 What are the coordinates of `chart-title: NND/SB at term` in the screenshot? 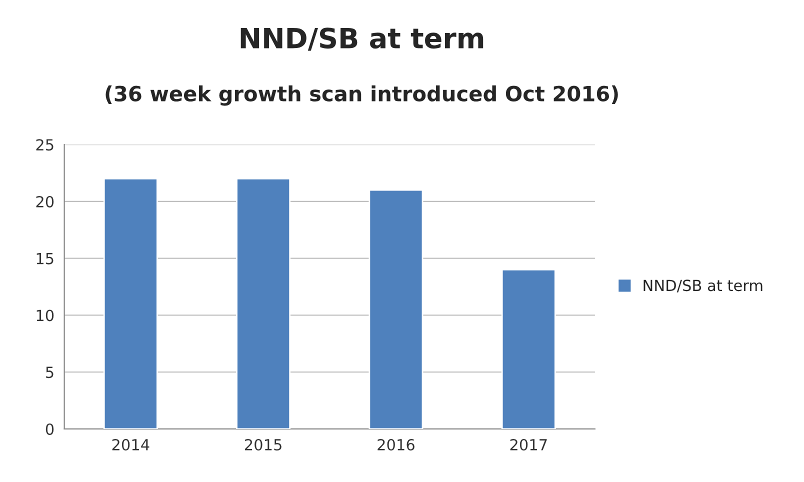 It's located at (362, 39).